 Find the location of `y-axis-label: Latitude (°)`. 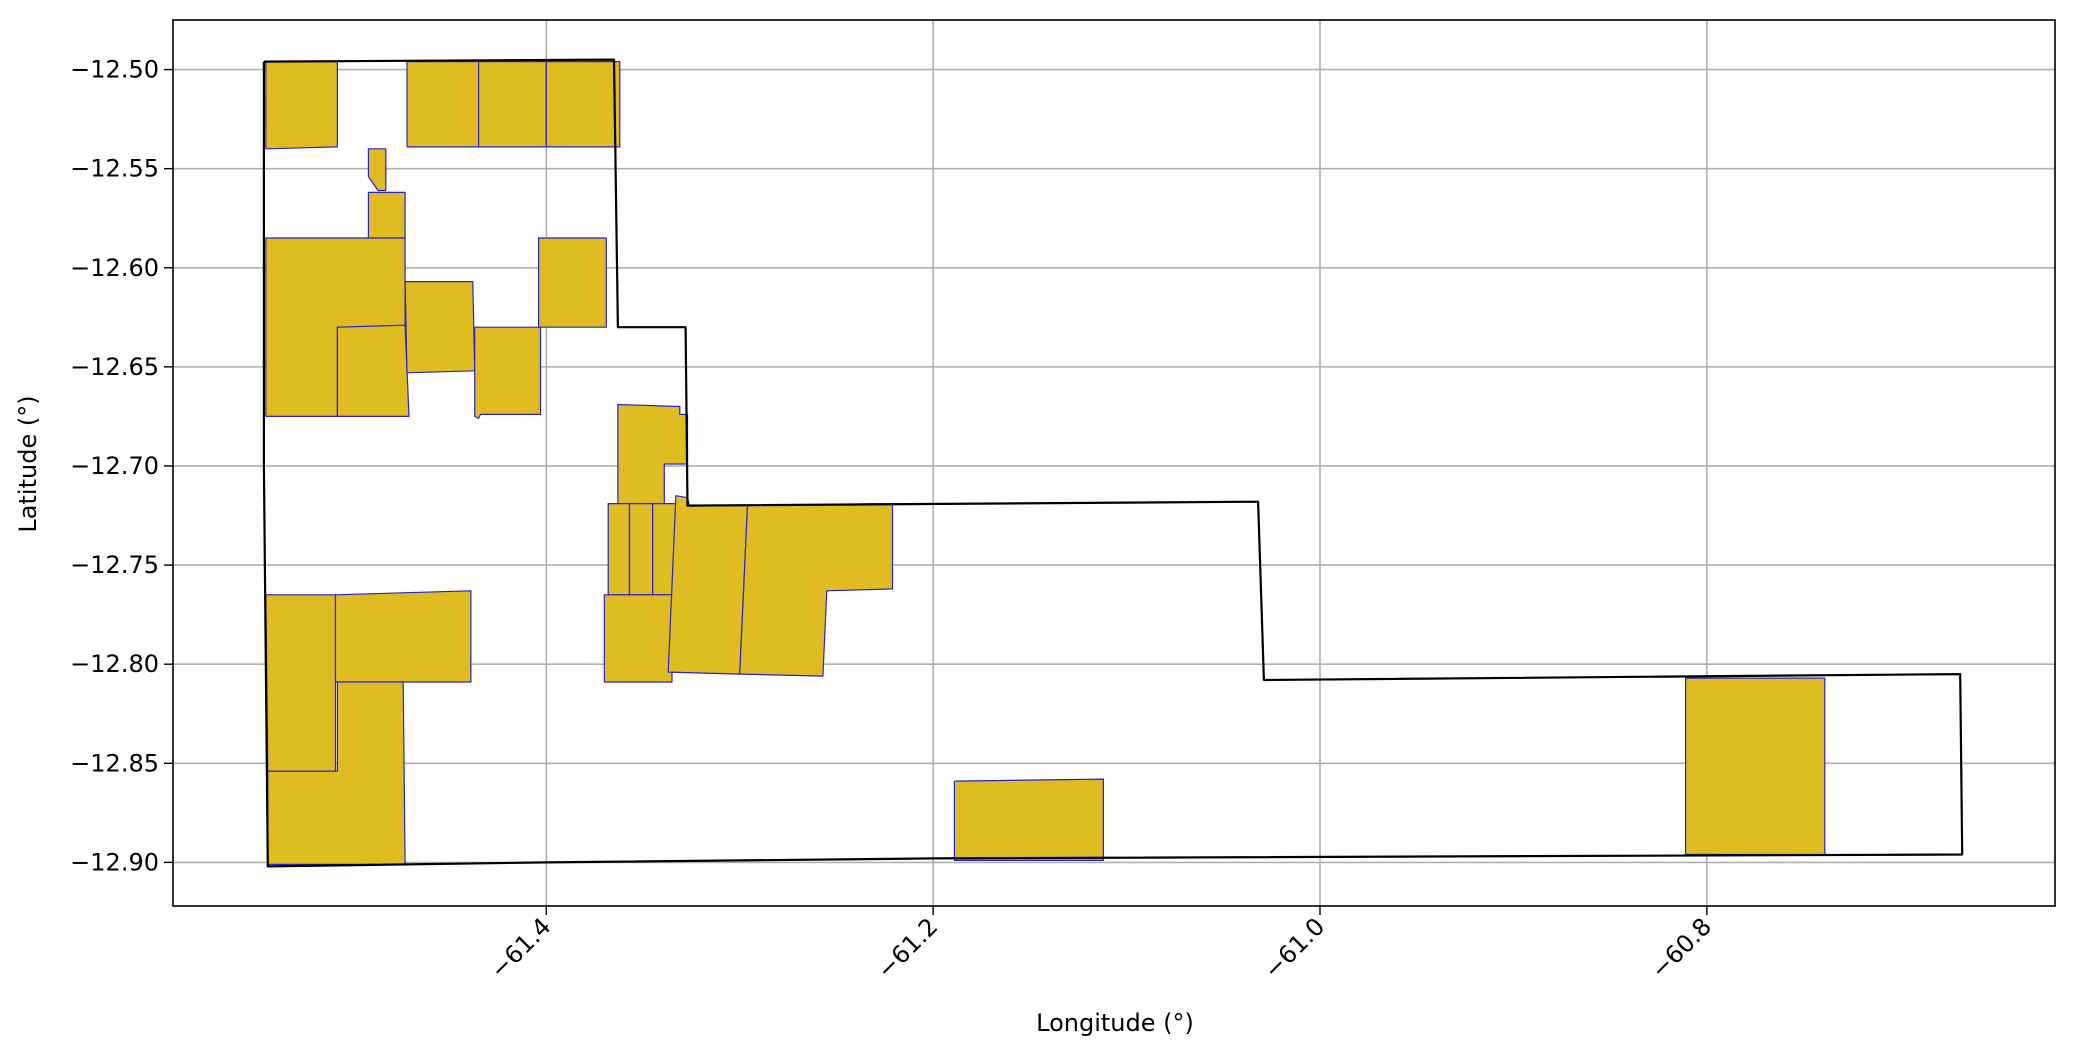

y-axis-label: Latitude (°) is located at coordinates (28, 463).